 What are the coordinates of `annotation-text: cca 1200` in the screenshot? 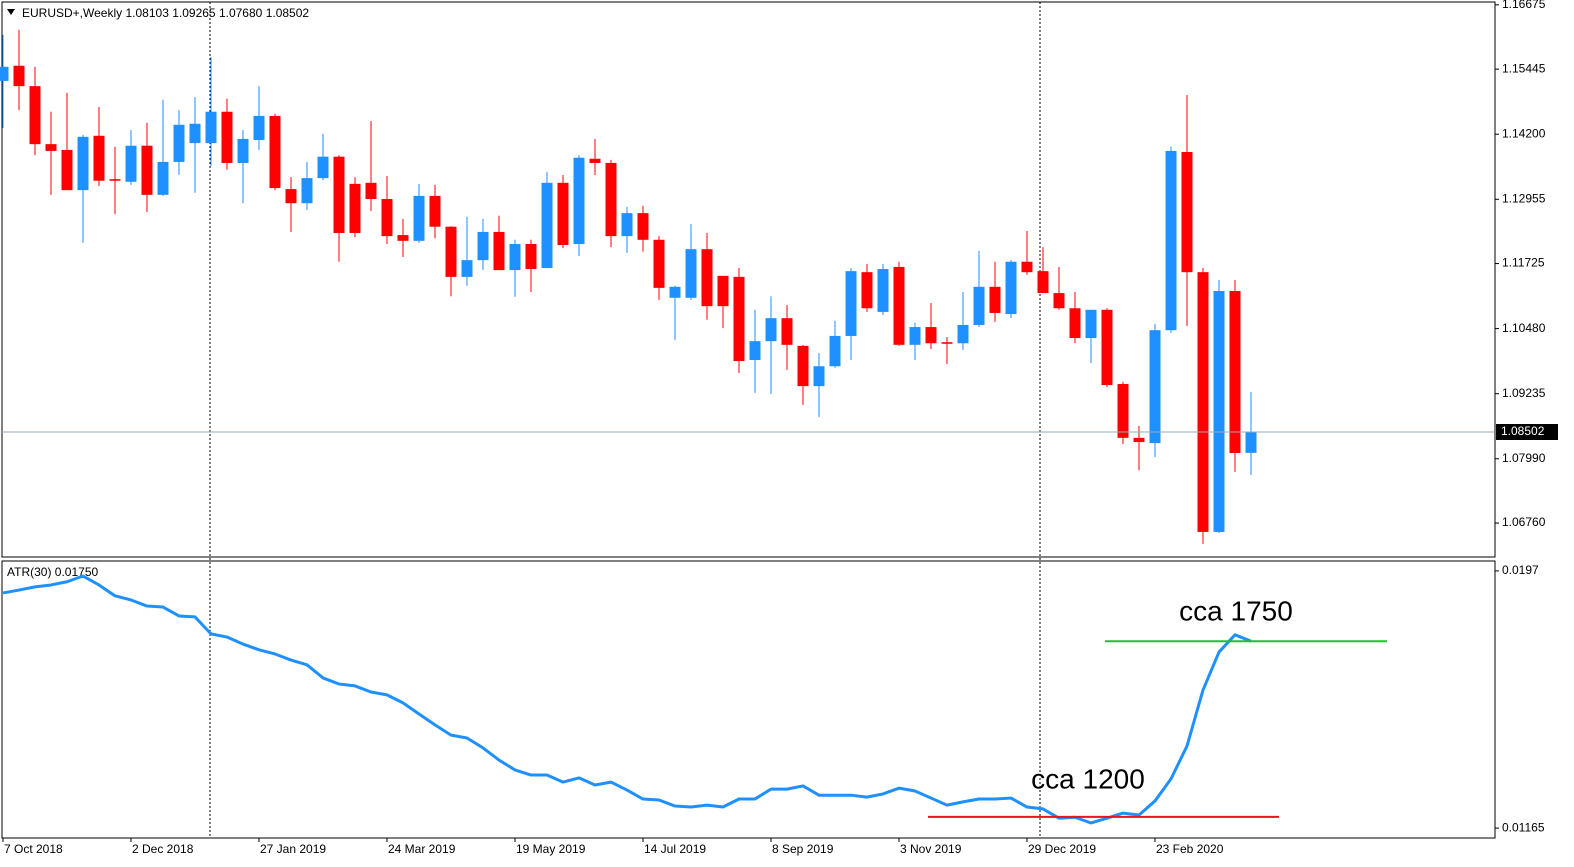 It's located at (1088, 778).